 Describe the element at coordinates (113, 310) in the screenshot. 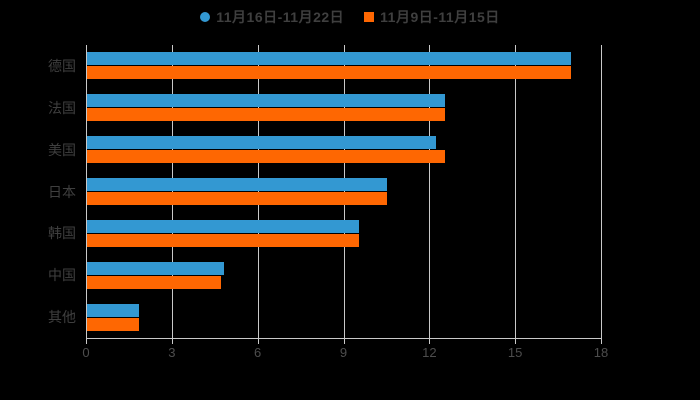

I see `bar-series0-cat6` at that location.